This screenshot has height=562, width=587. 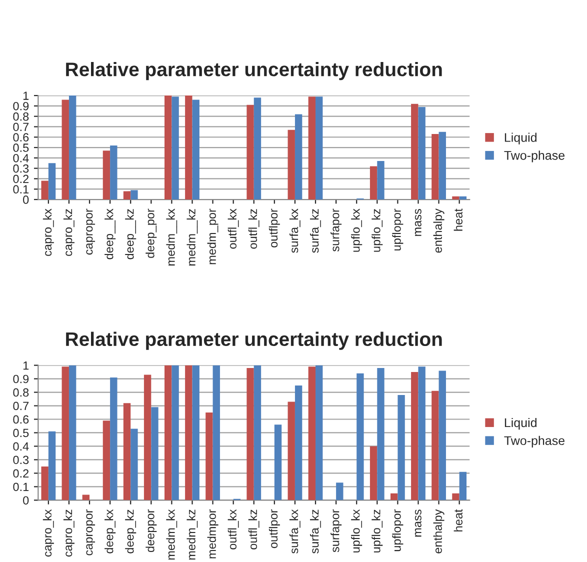 I want to click on x-tick-label: enthalpy, so click(x=438, y=531).